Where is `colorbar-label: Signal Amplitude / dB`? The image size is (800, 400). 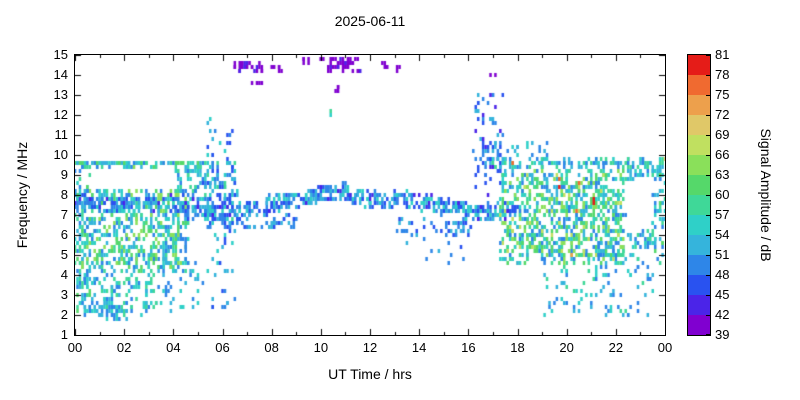
colorbar-label: Signal Amplitude / dB is located at coordinates (766, 195).